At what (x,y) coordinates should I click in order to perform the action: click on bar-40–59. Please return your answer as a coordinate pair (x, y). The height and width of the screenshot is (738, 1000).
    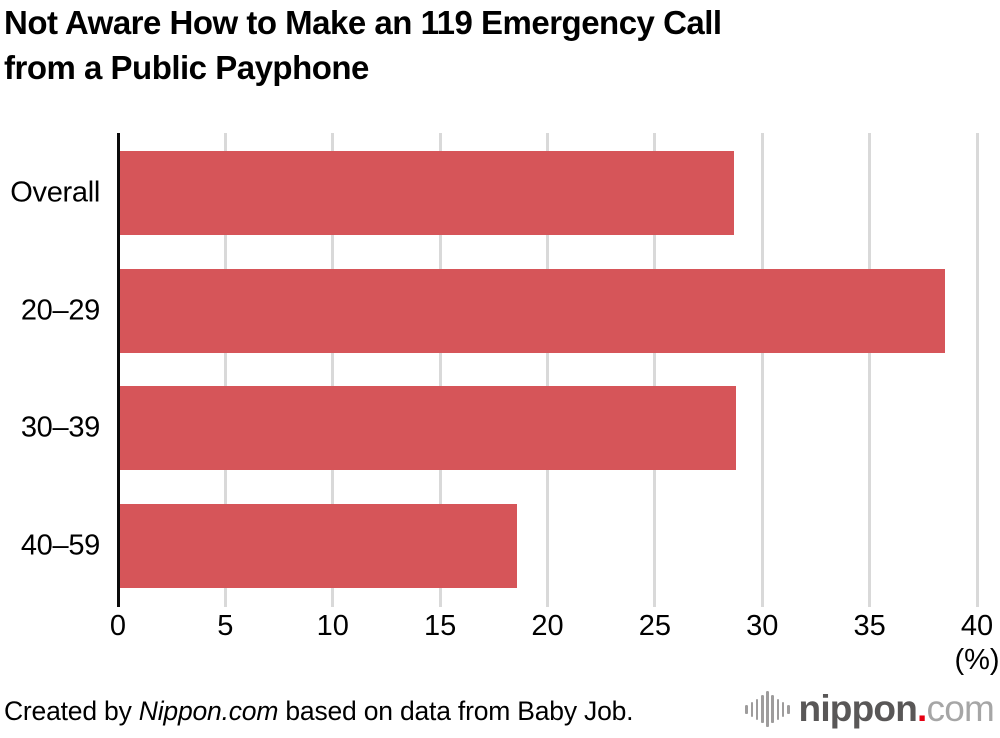
    Looking at the image, I should click on (319, 545).